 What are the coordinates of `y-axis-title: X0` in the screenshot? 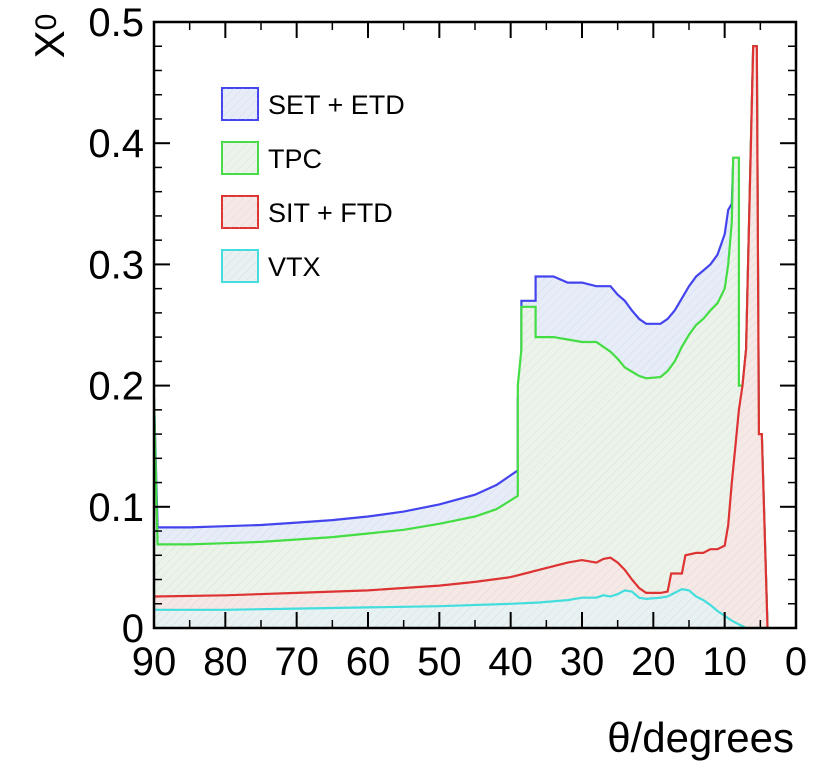 It's located at (49, 36).